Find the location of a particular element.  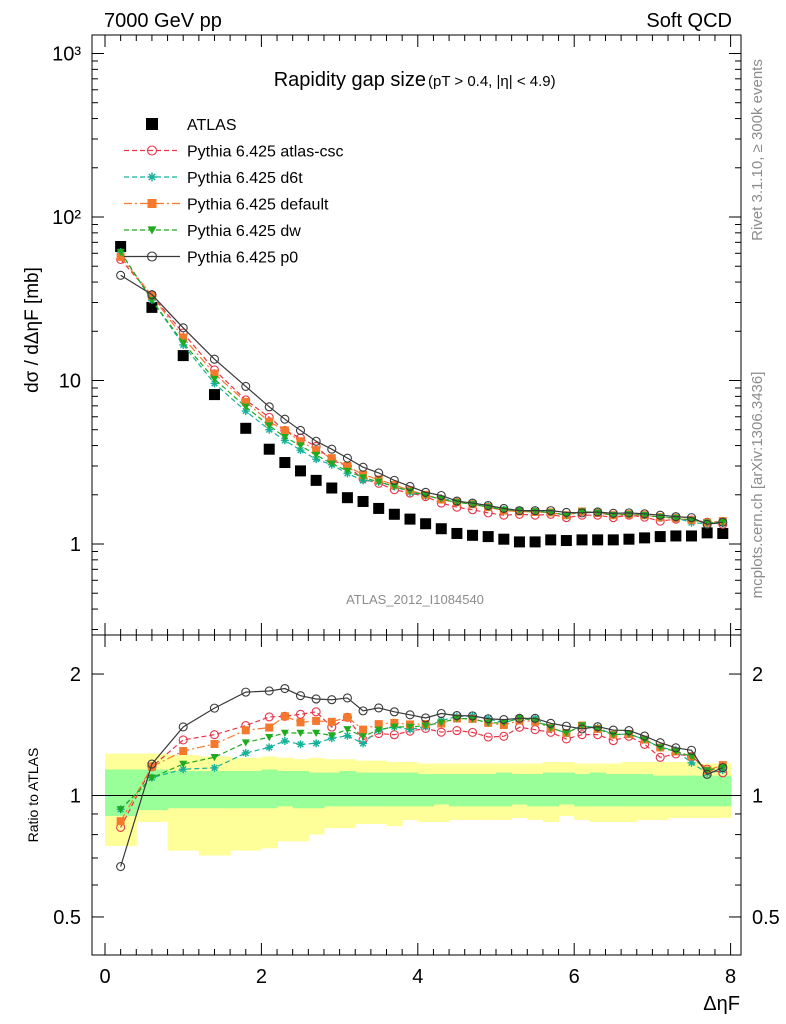

x-tick-label: 0 is located at coordinates (104, 977).